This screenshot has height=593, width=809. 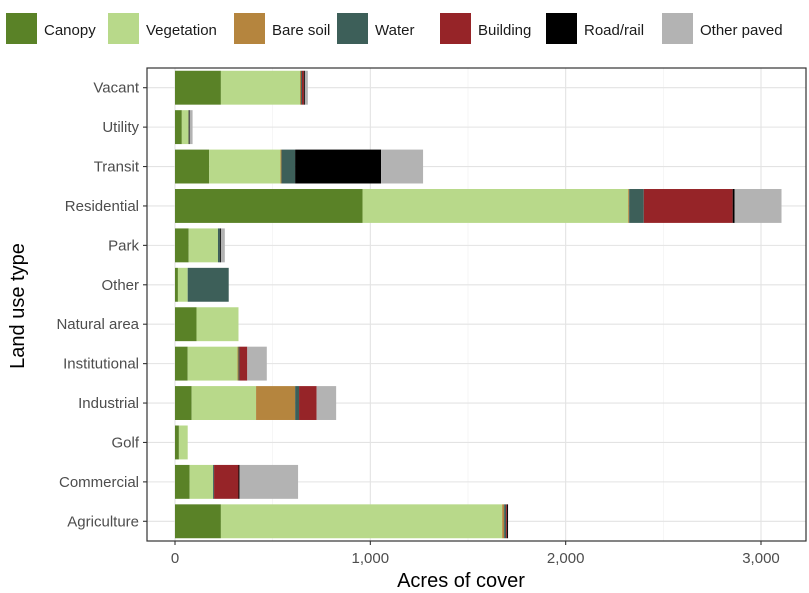 I want to click on bar-segment-institutional-vegetation, so click(x=212, y=363).